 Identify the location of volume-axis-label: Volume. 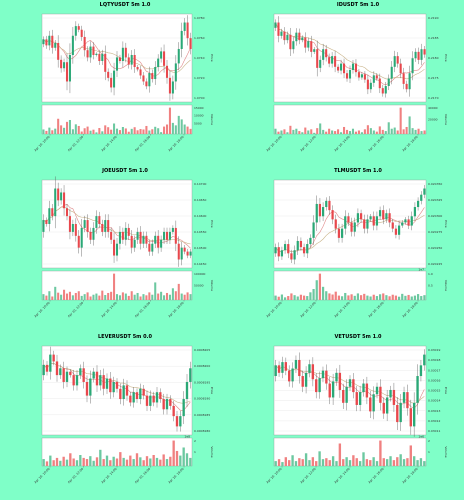
(446, 285).